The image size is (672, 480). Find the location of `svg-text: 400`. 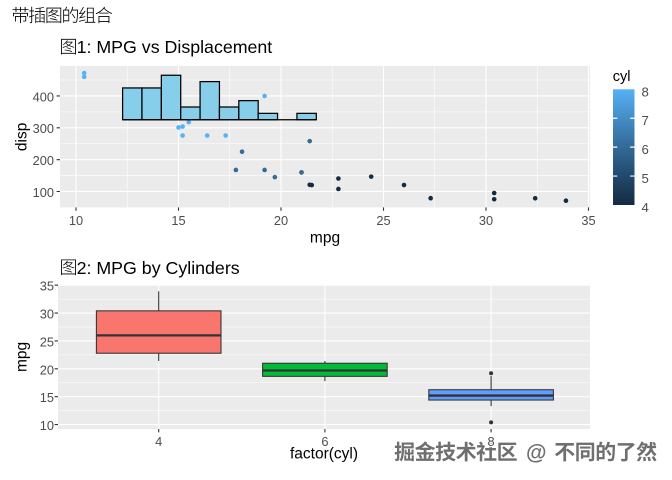

svg-text: 400 is located at coordinates (43, 96).